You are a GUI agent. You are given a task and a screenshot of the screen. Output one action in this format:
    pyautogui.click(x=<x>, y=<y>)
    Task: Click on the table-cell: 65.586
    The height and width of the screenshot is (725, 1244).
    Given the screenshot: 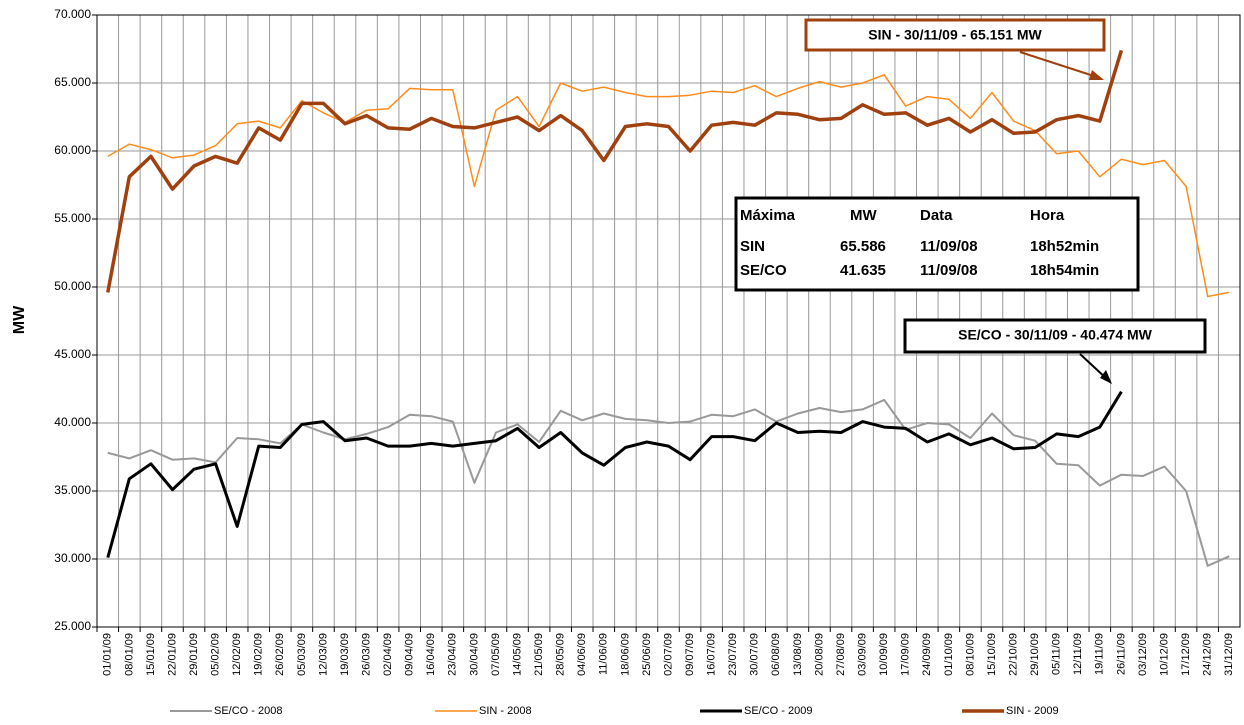 What is the action you would take?
    pyautogui.click(x=863, y=246)
    